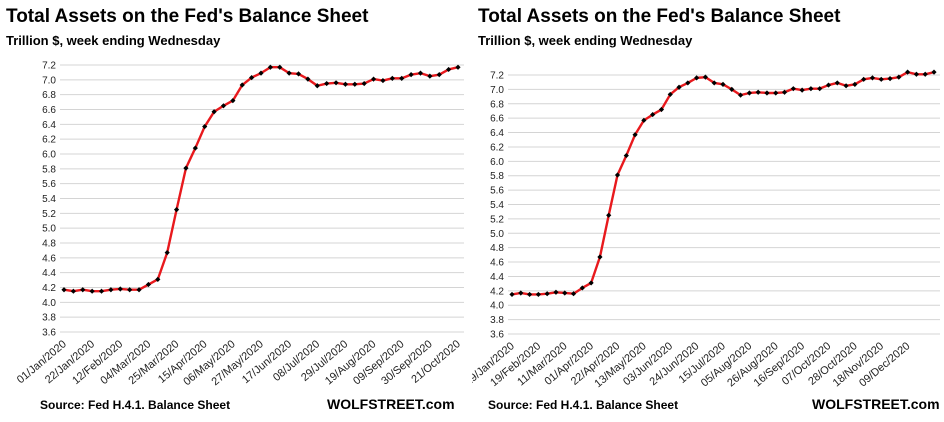 This screenshot has width=944, height=422. What do you see at coordinates (497, 76) in the screenshot?
I see `chart-1-y-tick-label: 7.2` at bounding box center [497, 76].